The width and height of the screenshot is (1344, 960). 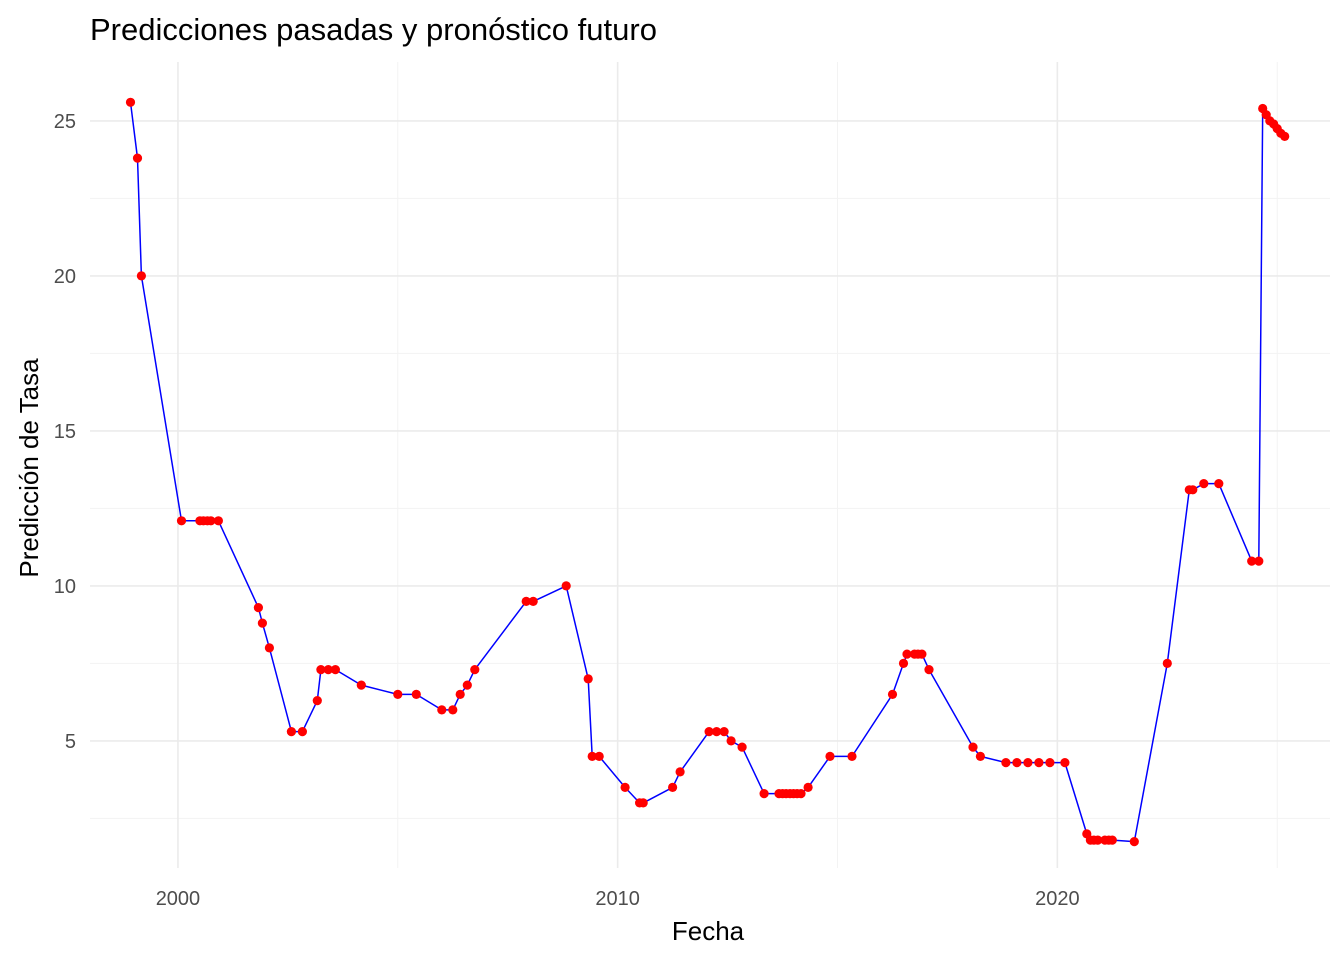 What do you see at coordinates (29, 468) in the screenshot?
I see `y-axis-title: Predicción de Tasa` at bounding box center [29, 468].